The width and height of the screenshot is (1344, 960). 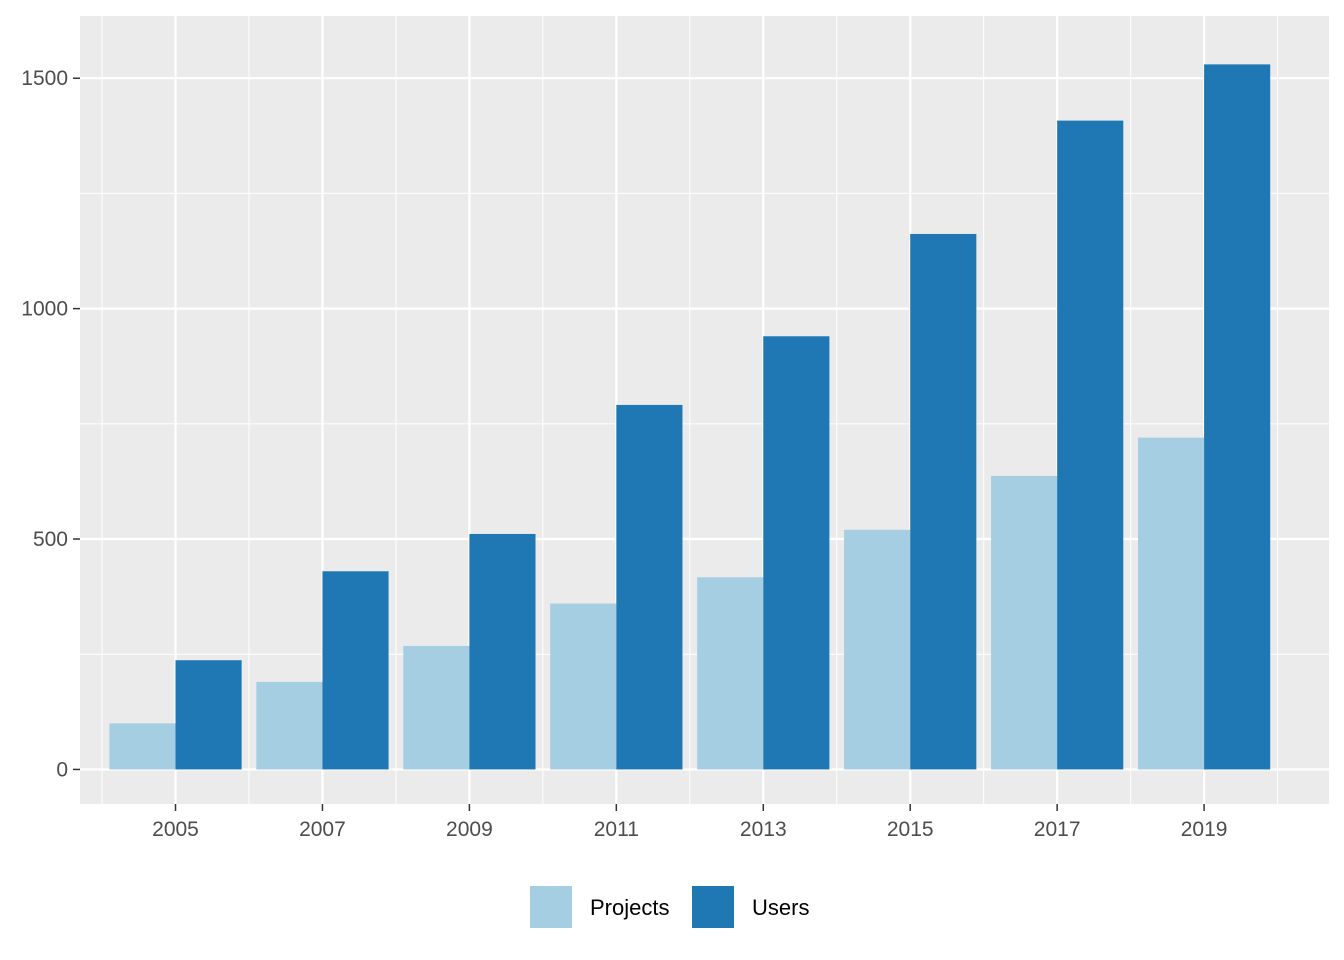 What do you see at coordinates (208, 715) in the screenshot?
I see `bar-users-2005` at bounding box center [208, 715].